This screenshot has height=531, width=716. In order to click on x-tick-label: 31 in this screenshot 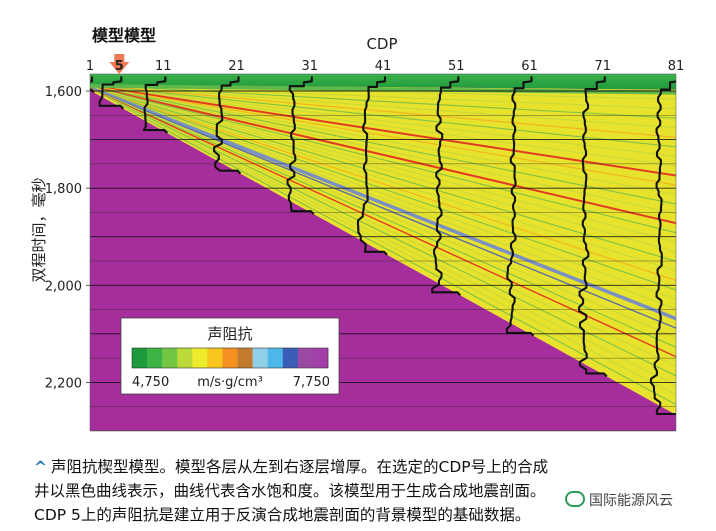, I will do `click(309, 66)`.